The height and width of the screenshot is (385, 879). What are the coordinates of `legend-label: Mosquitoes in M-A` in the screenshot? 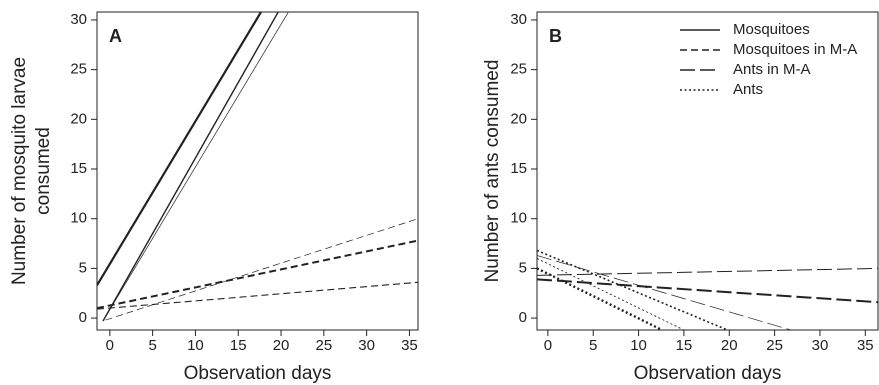 It's located at (795, 49).